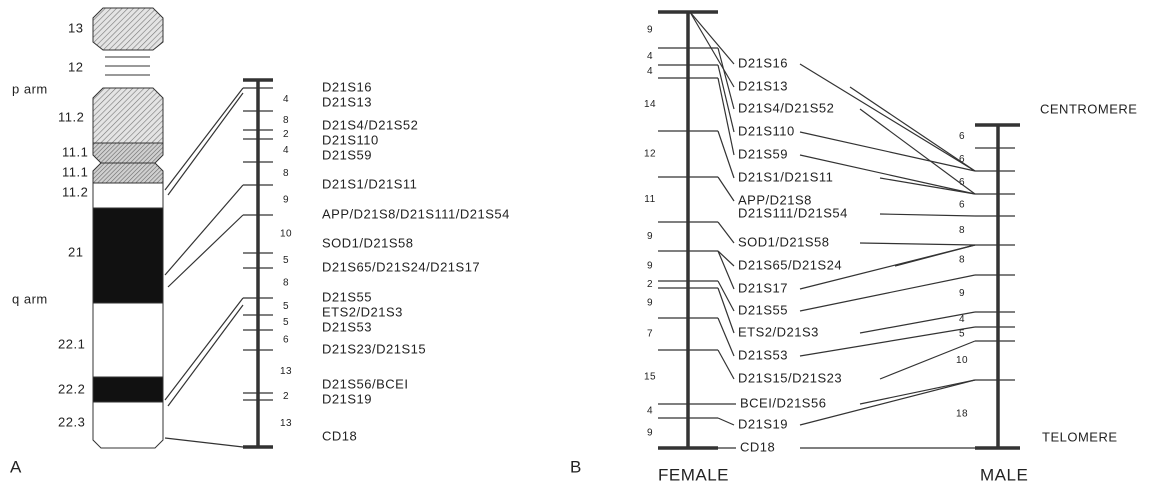 This screenshot has height=487, width=1159. I want to click on interval-label: 18, so click(962, 414).